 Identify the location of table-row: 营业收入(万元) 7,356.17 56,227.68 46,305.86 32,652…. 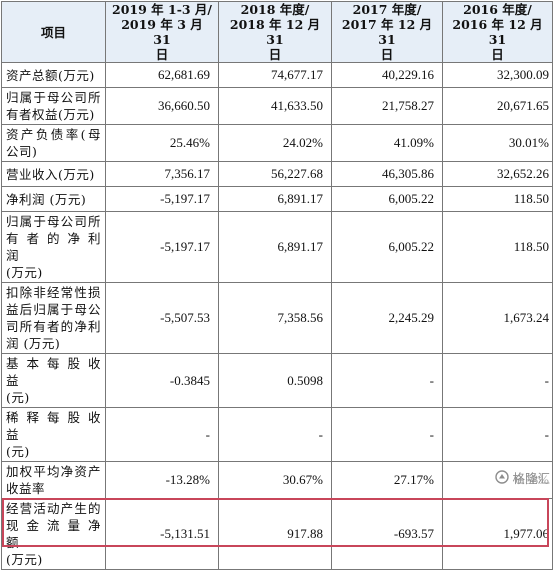
(277, 174).